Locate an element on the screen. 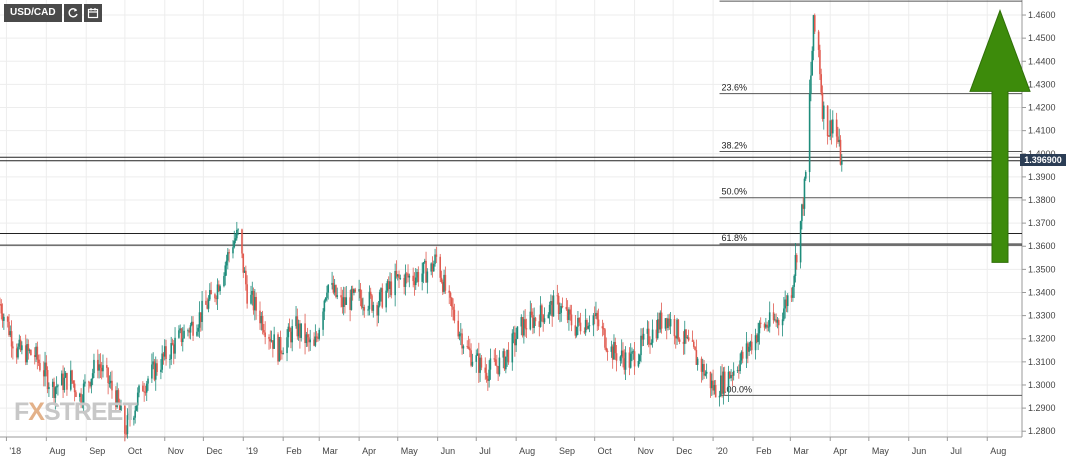 This screenshot has height=465, width=1066. x-tick-label: Sep is located at coordinates (97, 451).